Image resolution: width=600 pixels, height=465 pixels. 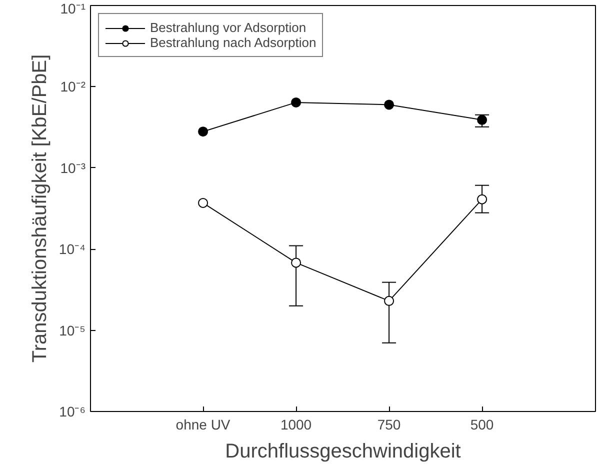 I want to click on y-tick-label: 10⁻³, so click(x=73, y=168).